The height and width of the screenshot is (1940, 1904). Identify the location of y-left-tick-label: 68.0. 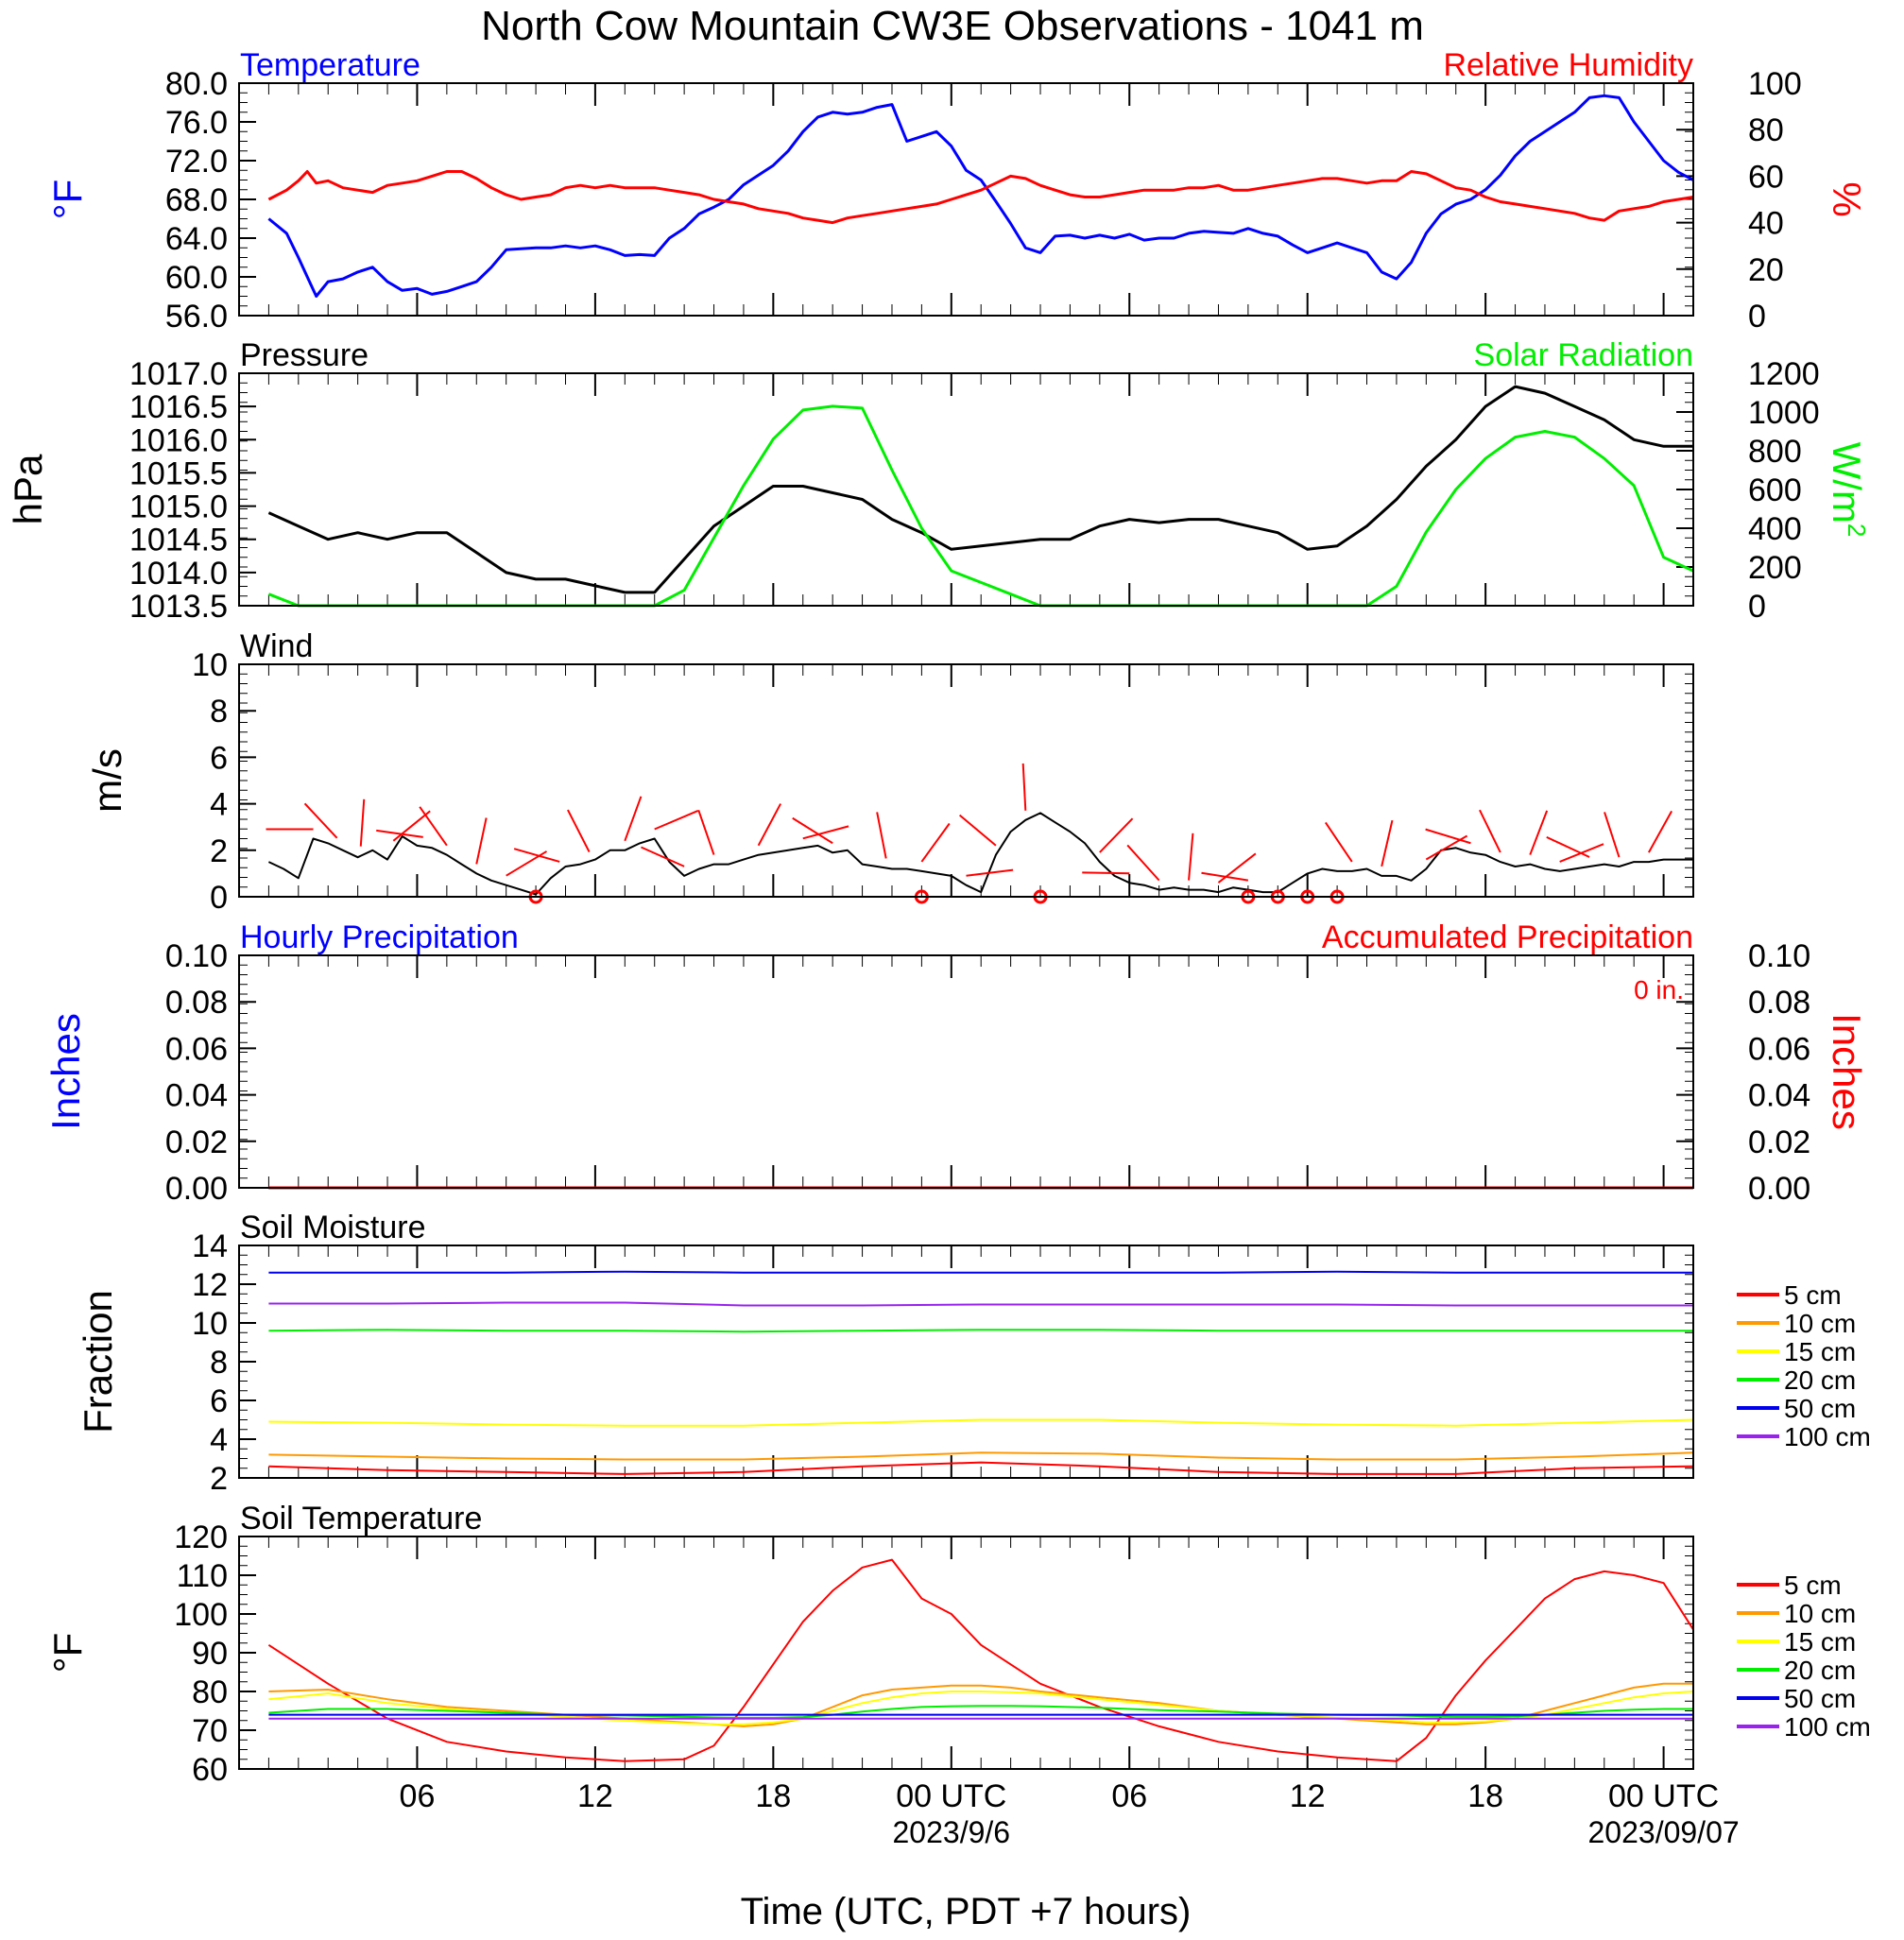
(196, 200).